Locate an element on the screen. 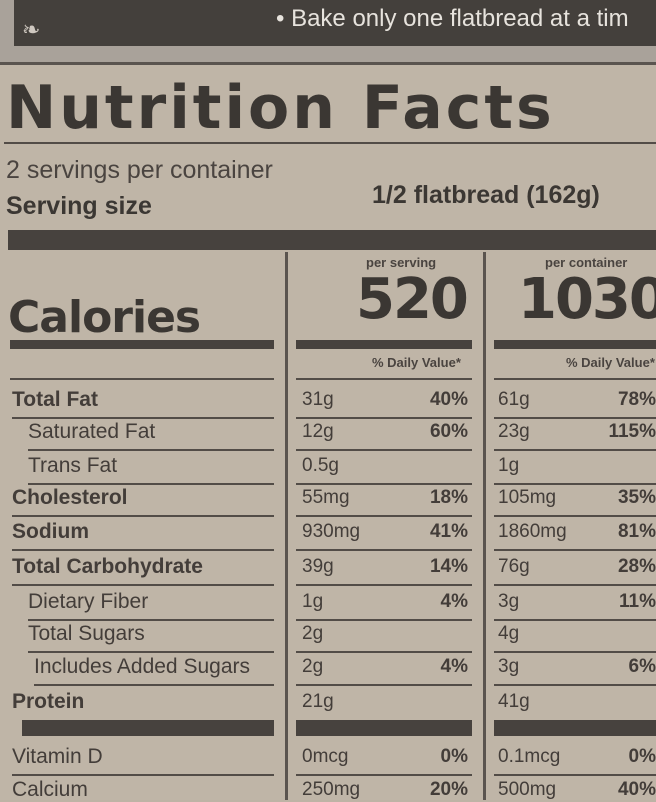  serving-amount: 1g is located at coordinates (313, 601).